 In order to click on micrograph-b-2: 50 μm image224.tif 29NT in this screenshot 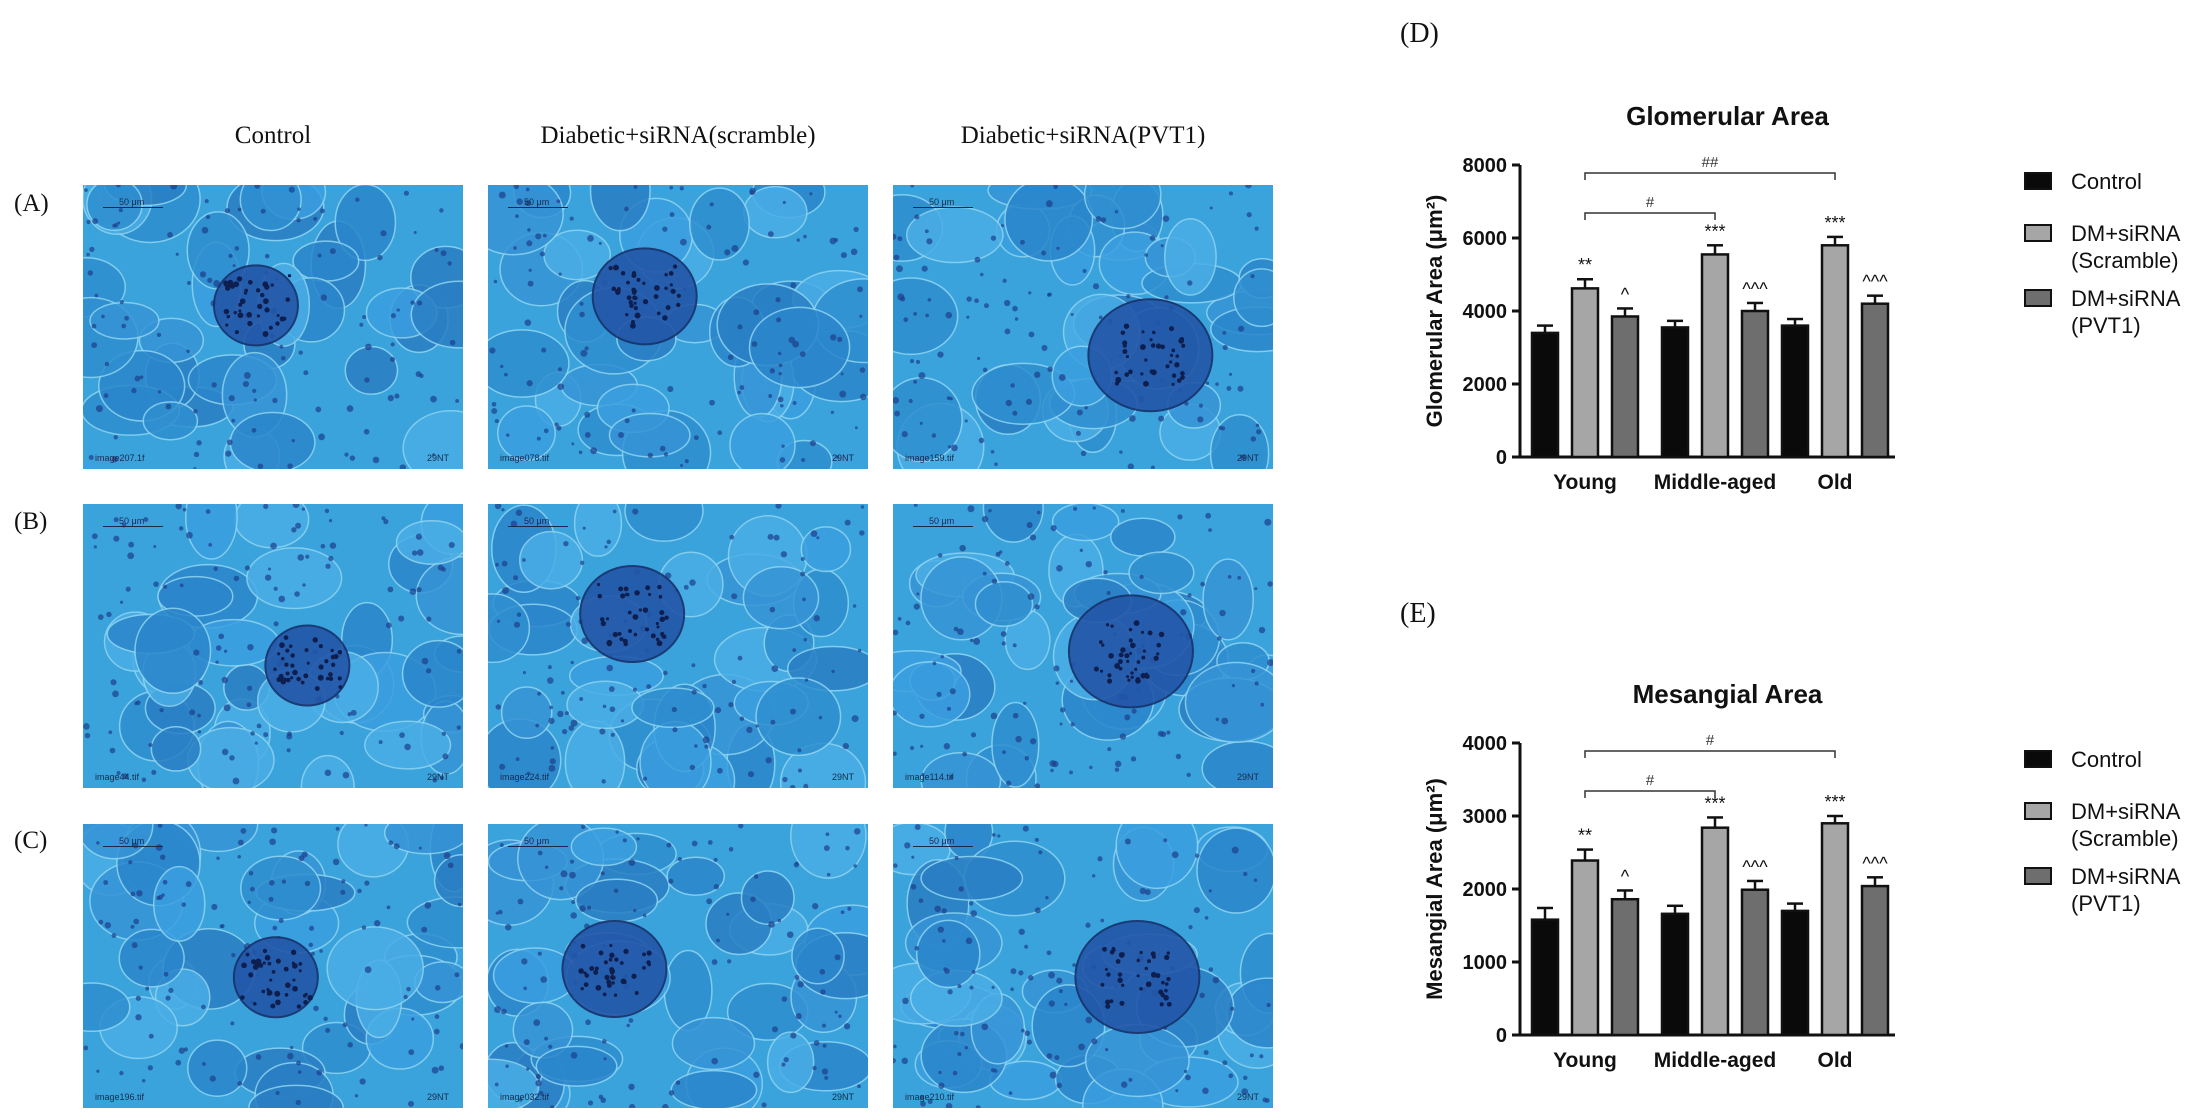, I will do `click(678, 646)`.